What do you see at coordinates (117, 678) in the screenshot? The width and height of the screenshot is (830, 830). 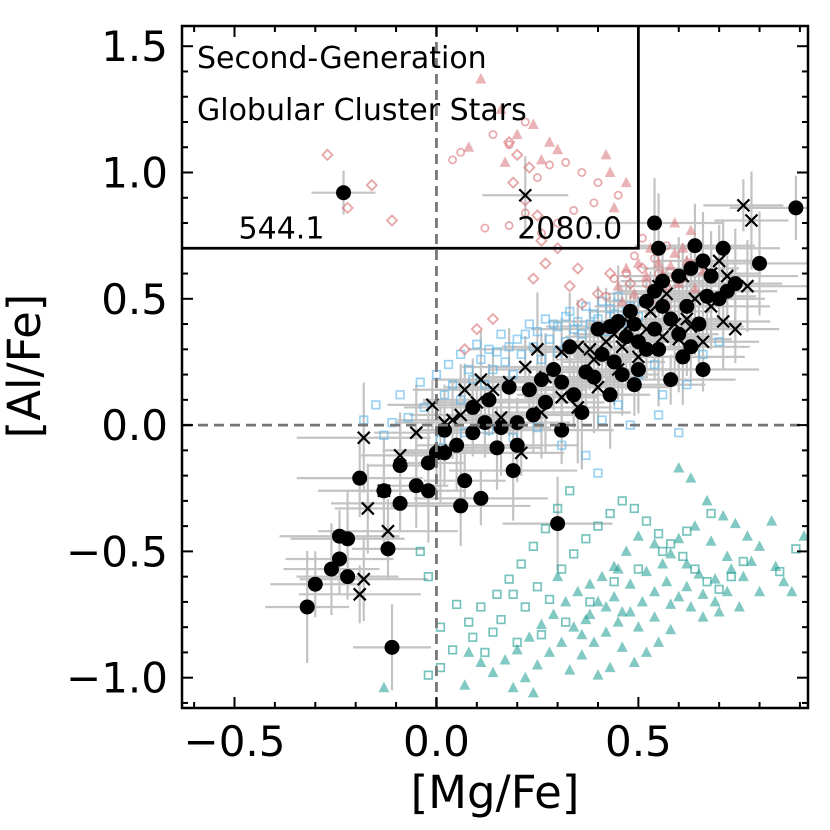 I see `y-tick-label: −1.0` at bounding box center [117, 678].